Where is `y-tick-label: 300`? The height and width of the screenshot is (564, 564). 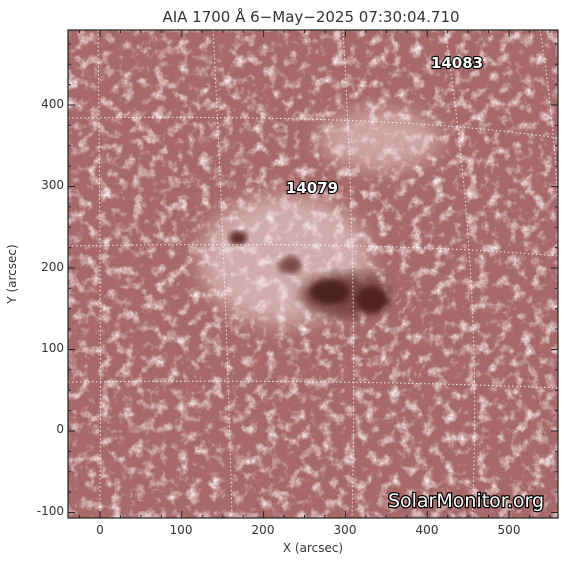
y-tick-label: 300 is located at coordinates (52, 185).